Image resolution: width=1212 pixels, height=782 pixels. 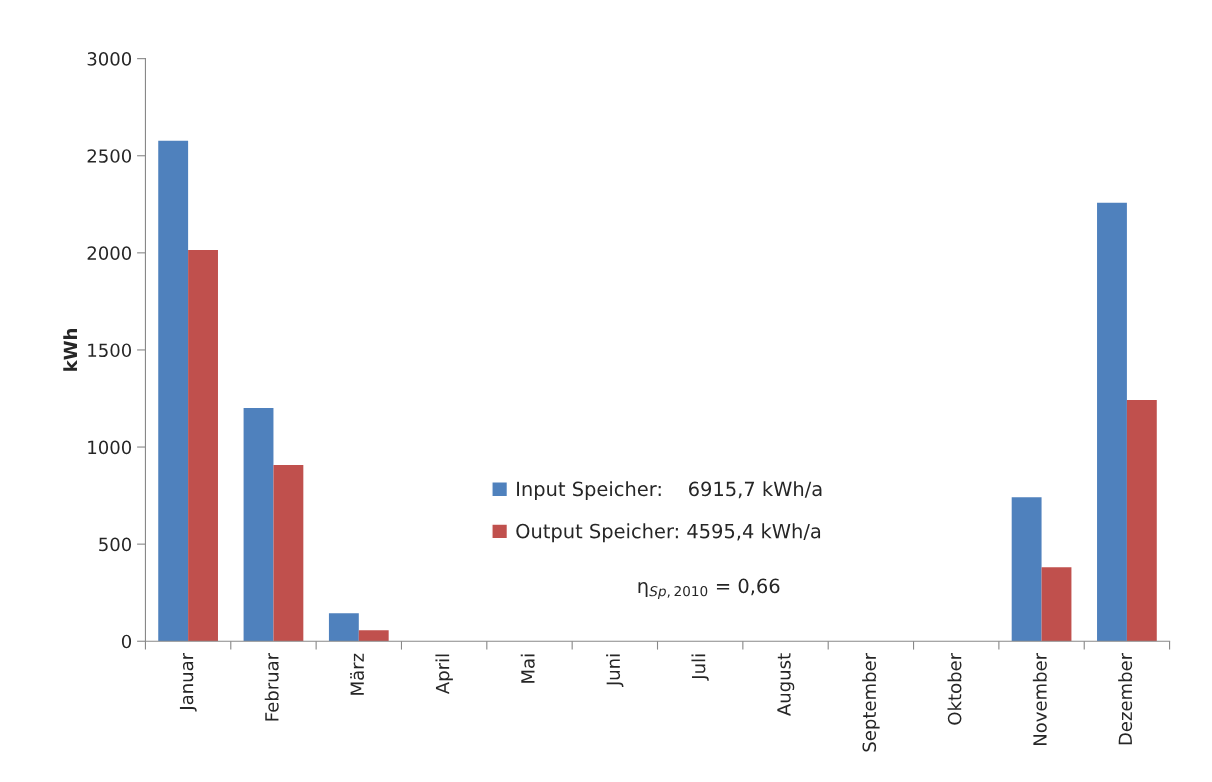 I want to click on x-tick-label: Juni, so click(x=615, y=671).